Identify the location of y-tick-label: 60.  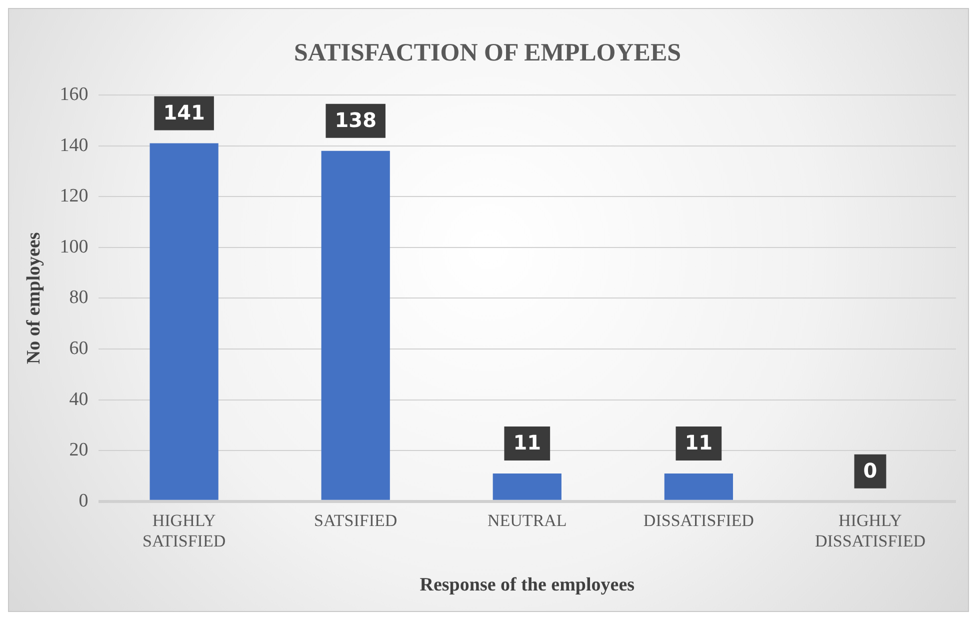
(78, 348).